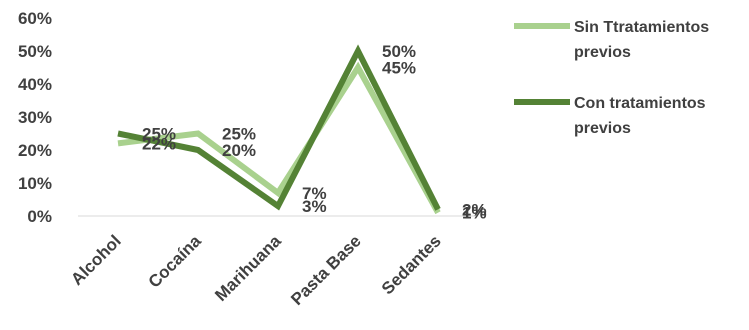  I want to click on x-category-label: Marihuana, so click(248, 268).